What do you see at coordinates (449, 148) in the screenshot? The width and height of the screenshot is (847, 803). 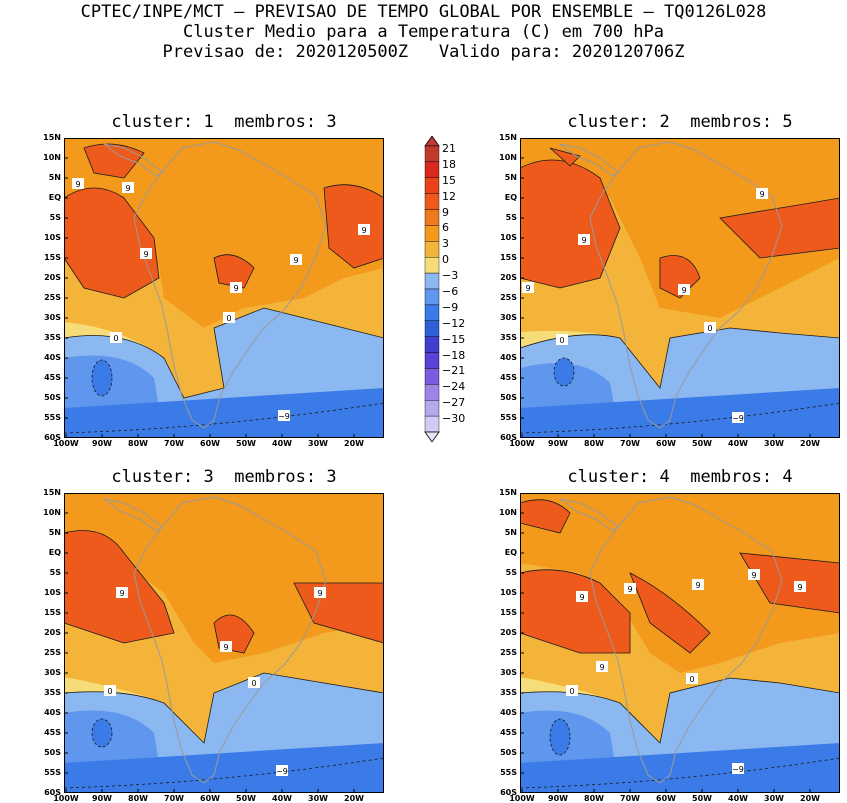 I see `colorbar-tick-label: 21` at bounding box center [449, 148].